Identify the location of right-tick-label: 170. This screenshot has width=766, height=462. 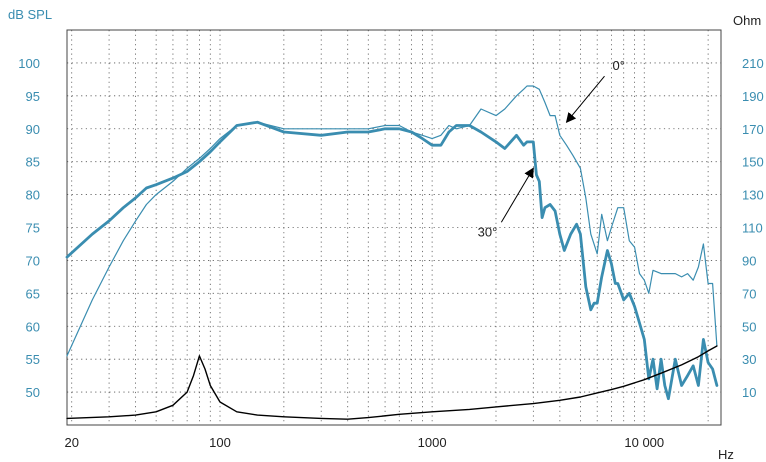
(753, 129).